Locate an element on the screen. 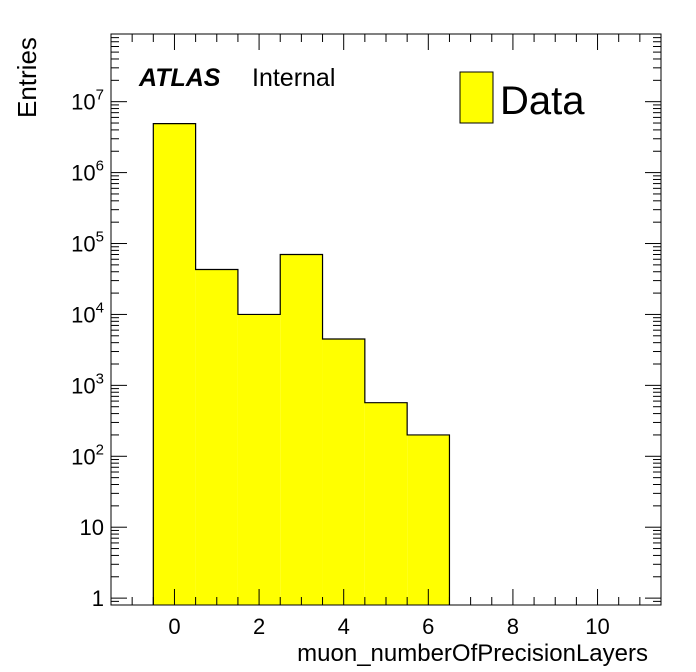 The width and height of the screenshot is (696, 672). x-tick-label: 4 is located at coordinates (344, 626).